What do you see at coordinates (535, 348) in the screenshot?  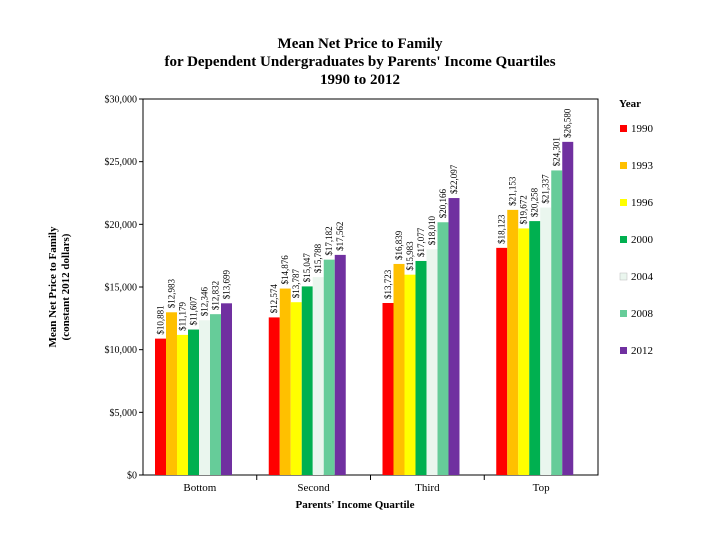 I see `bar-2000-top` at bounding box center [535, 348].